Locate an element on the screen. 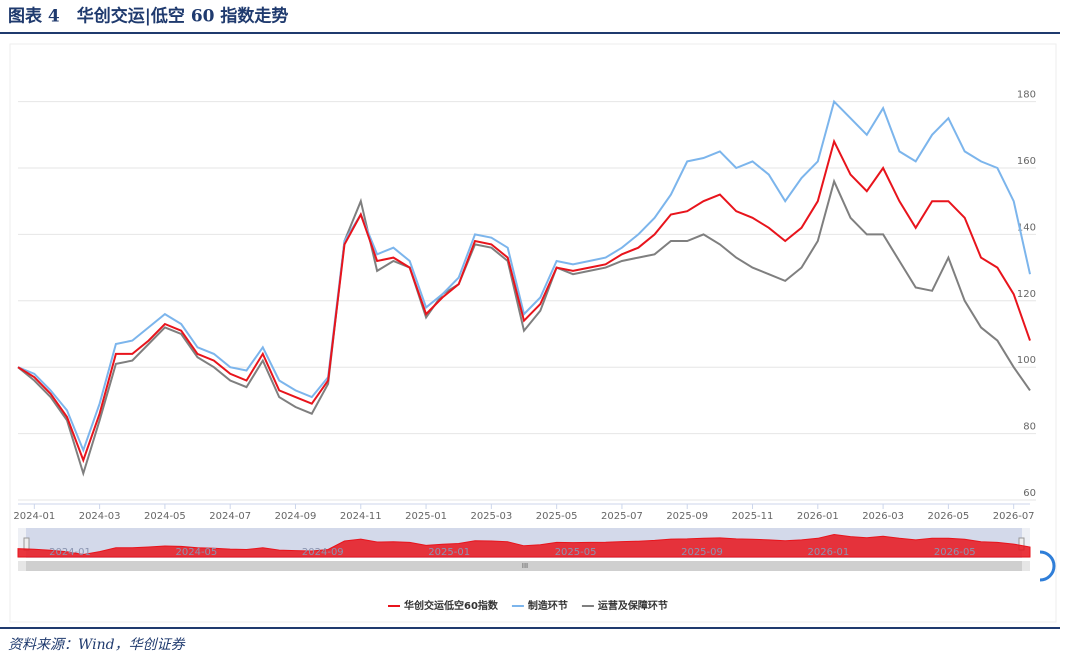 This screenshot has width=1066, height=659. y-tick-label: 140 is located at coordinates (1026, 227).